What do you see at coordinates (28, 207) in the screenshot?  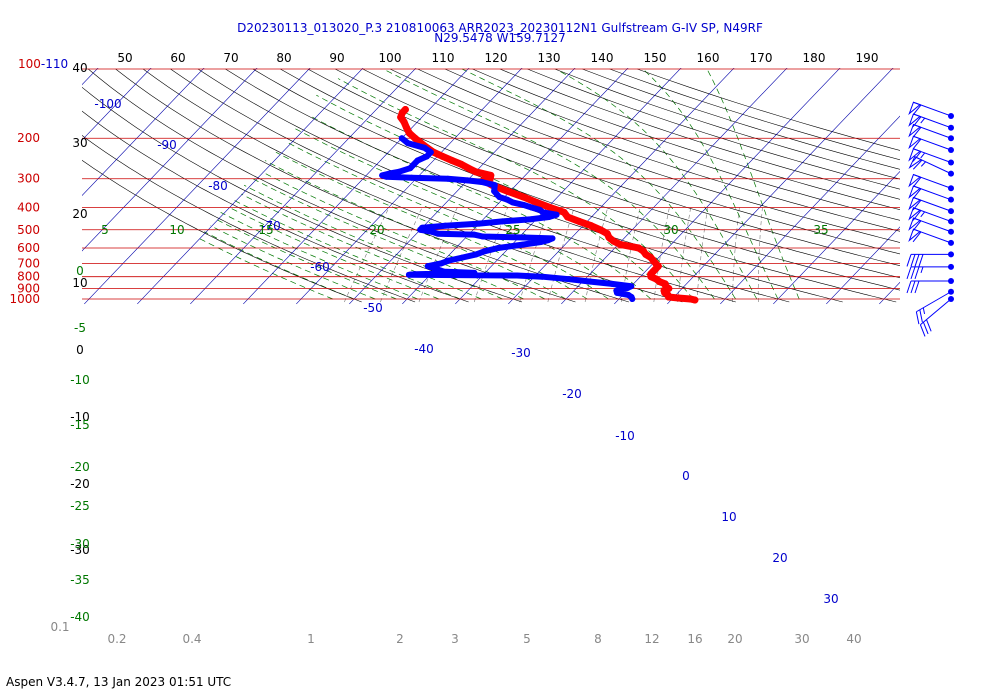 I see `pressure-tick-label: 400` at bounding box center [28, 207].